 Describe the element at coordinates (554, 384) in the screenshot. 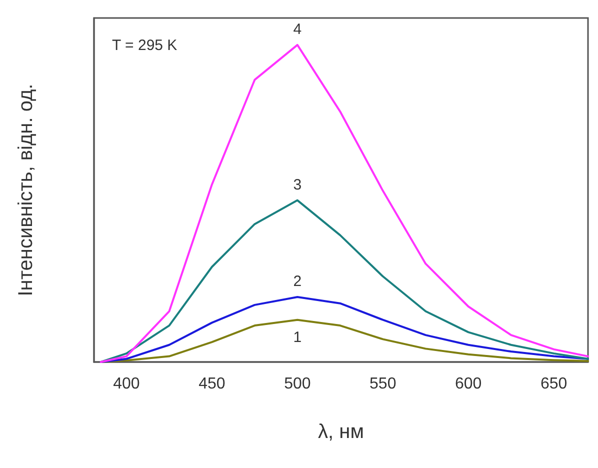

I see `x-tick-label: 650` at that location.